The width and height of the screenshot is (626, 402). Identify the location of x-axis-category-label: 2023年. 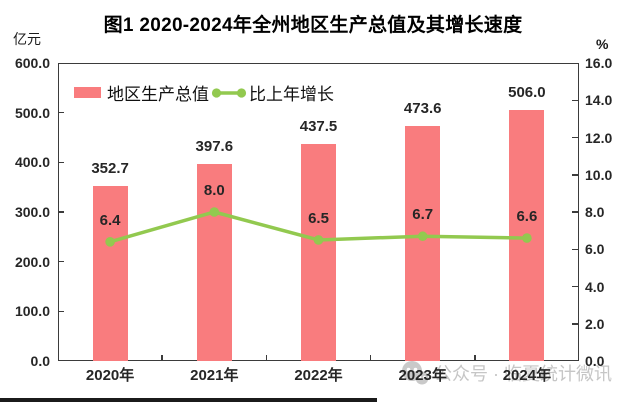
(422, 375).